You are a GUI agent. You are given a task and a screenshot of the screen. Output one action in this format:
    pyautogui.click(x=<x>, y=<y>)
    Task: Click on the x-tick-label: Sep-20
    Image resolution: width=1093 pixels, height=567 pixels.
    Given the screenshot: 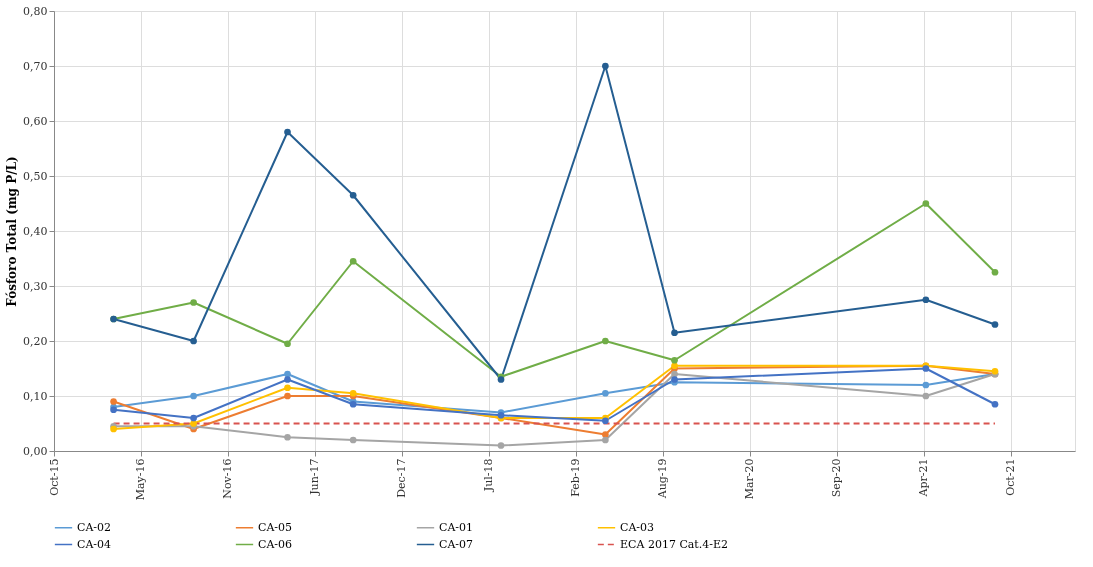 What is the action you would take?
    pyautogui.click(x=837, y=478)
    